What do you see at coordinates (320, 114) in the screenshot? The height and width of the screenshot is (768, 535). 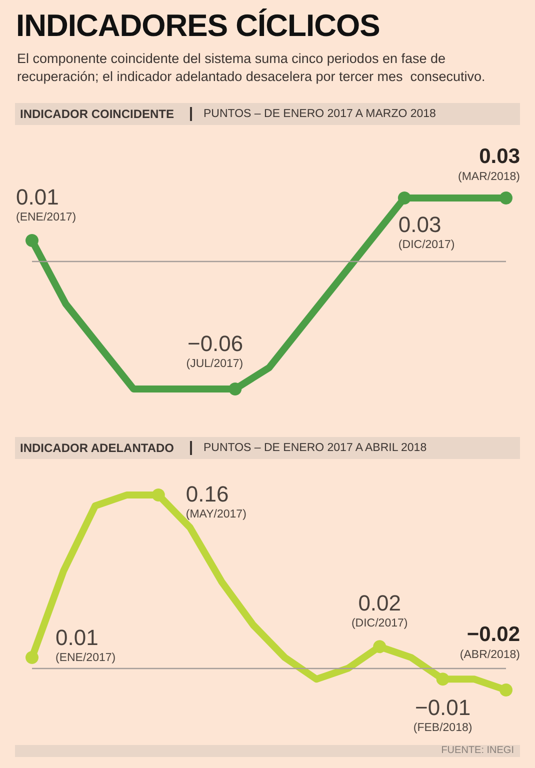 I see `chart-subtitle: PUNTOS – DE ENERO 2017 A MARZO 2018` at bounding box center [320, 114].